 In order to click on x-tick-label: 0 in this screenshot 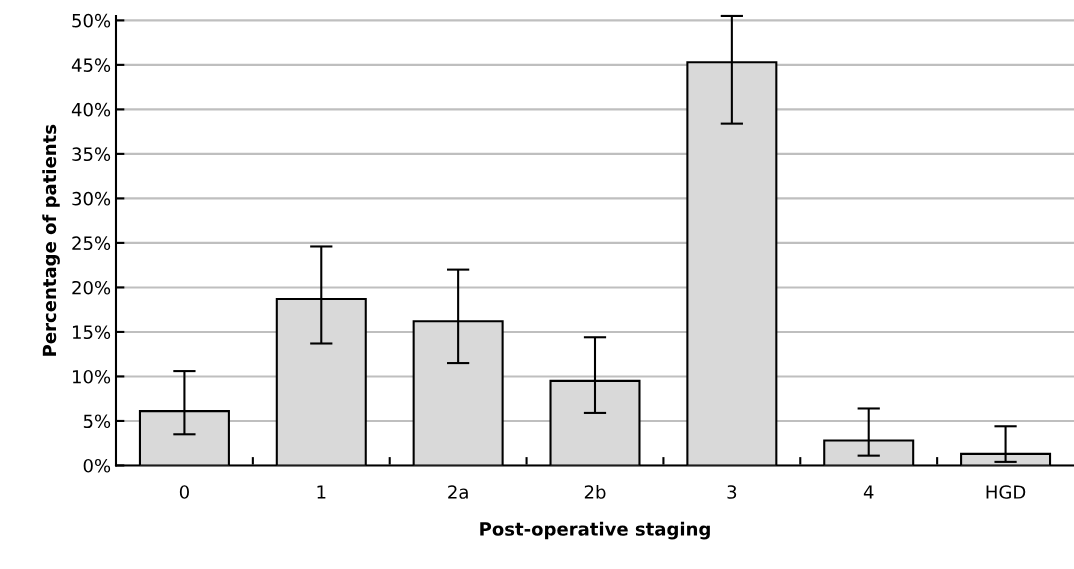, I will do `click(184, 492)`.